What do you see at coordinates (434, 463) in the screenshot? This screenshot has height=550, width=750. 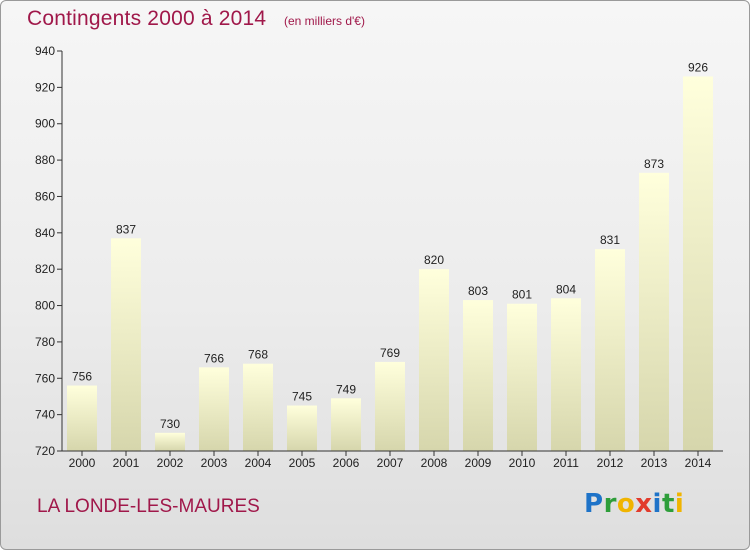 I see `x-tick-label-2008: 2008` at bounding box center [434, 463].